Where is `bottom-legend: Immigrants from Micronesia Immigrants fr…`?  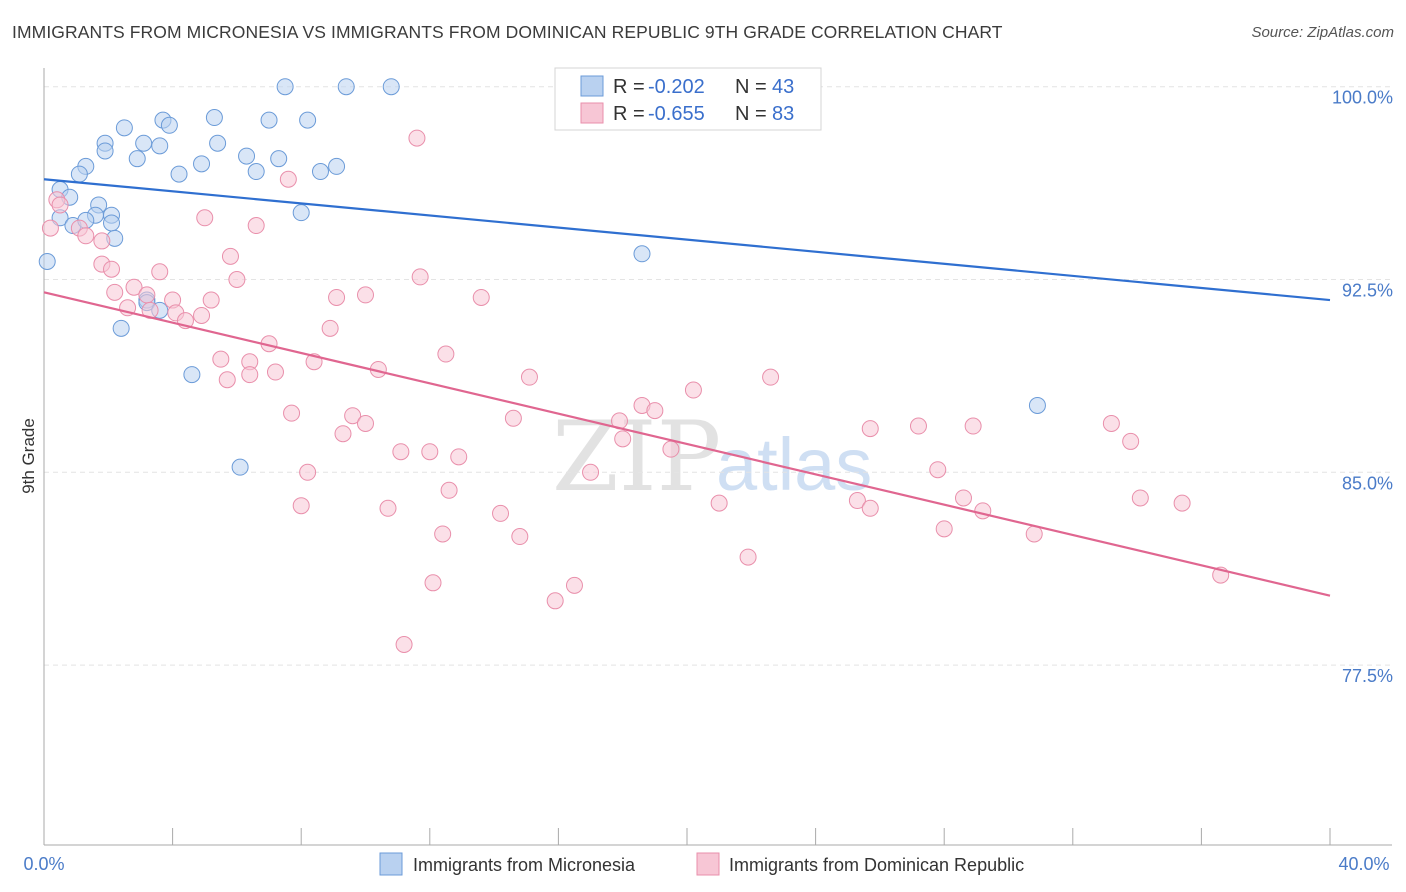
bottom-legend: Immigrants from Micronesia Immigrants fr… is located at coordinates (701, 864).